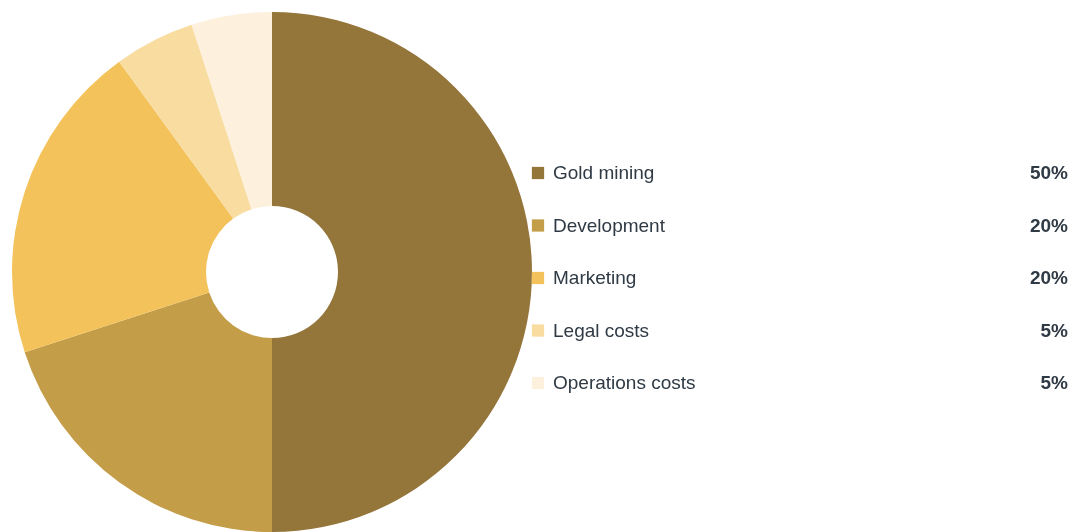  Describe the element at coordinates (595, 277) in the screenshot. I see `legend-label: Marketing` at that location.